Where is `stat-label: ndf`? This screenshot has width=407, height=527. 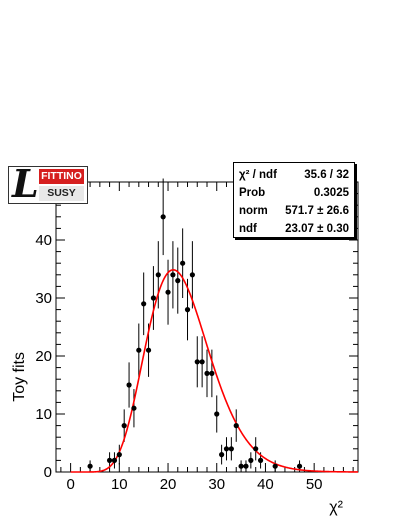 stat-label: ndf is located at coordinates (248, 229).